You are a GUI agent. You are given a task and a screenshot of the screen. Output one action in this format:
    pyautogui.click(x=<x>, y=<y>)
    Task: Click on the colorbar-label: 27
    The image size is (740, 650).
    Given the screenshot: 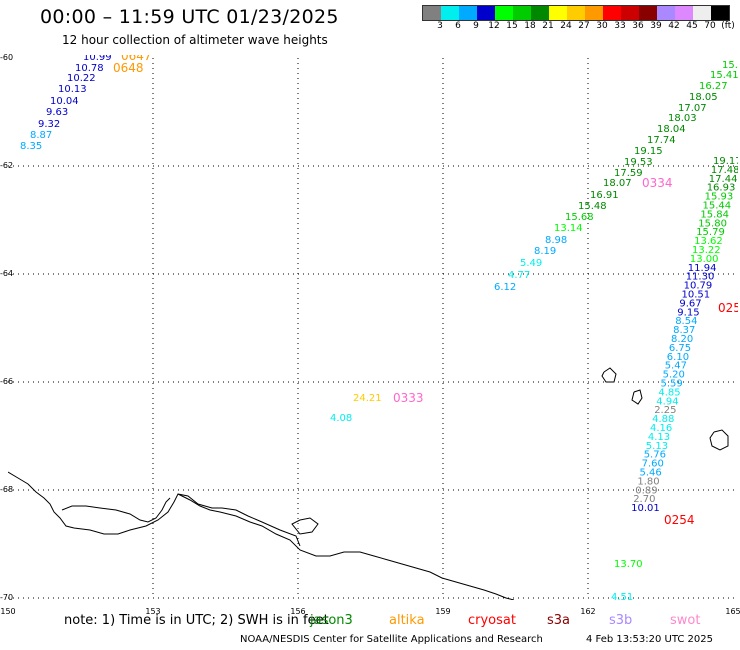 What is the action you would take?
    pyautogui.click(x=584, y=26)
    